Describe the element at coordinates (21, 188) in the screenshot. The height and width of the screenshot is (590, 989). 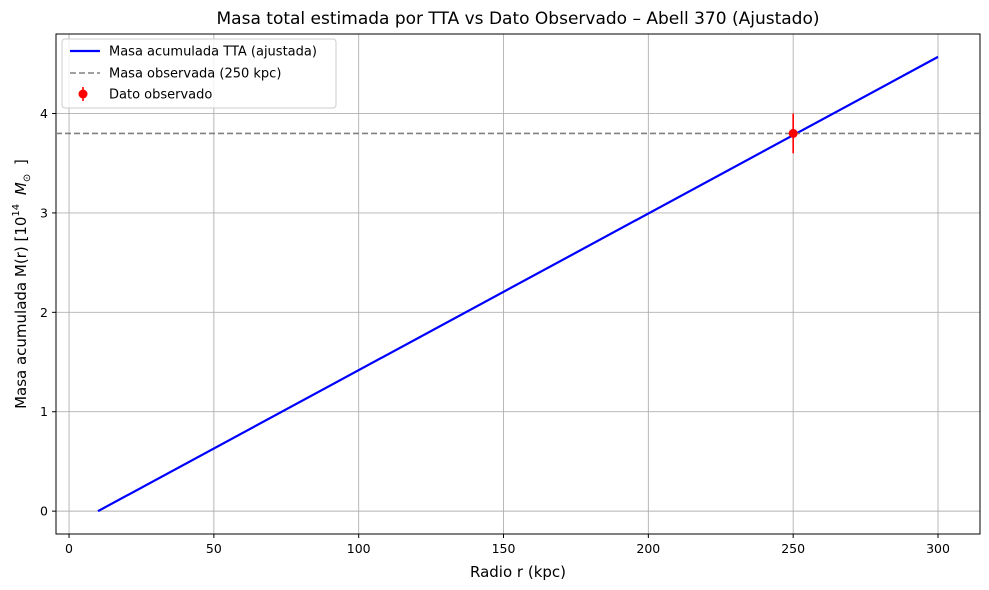
I see `y-axis-label-unit-symbol: M` at that location.